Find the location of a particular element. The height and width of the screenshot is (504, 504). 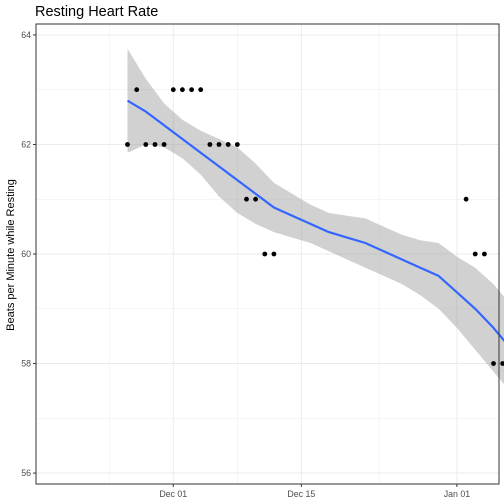

y-axis: 56 58 60 62 64 is located at coordinates (28, 254).